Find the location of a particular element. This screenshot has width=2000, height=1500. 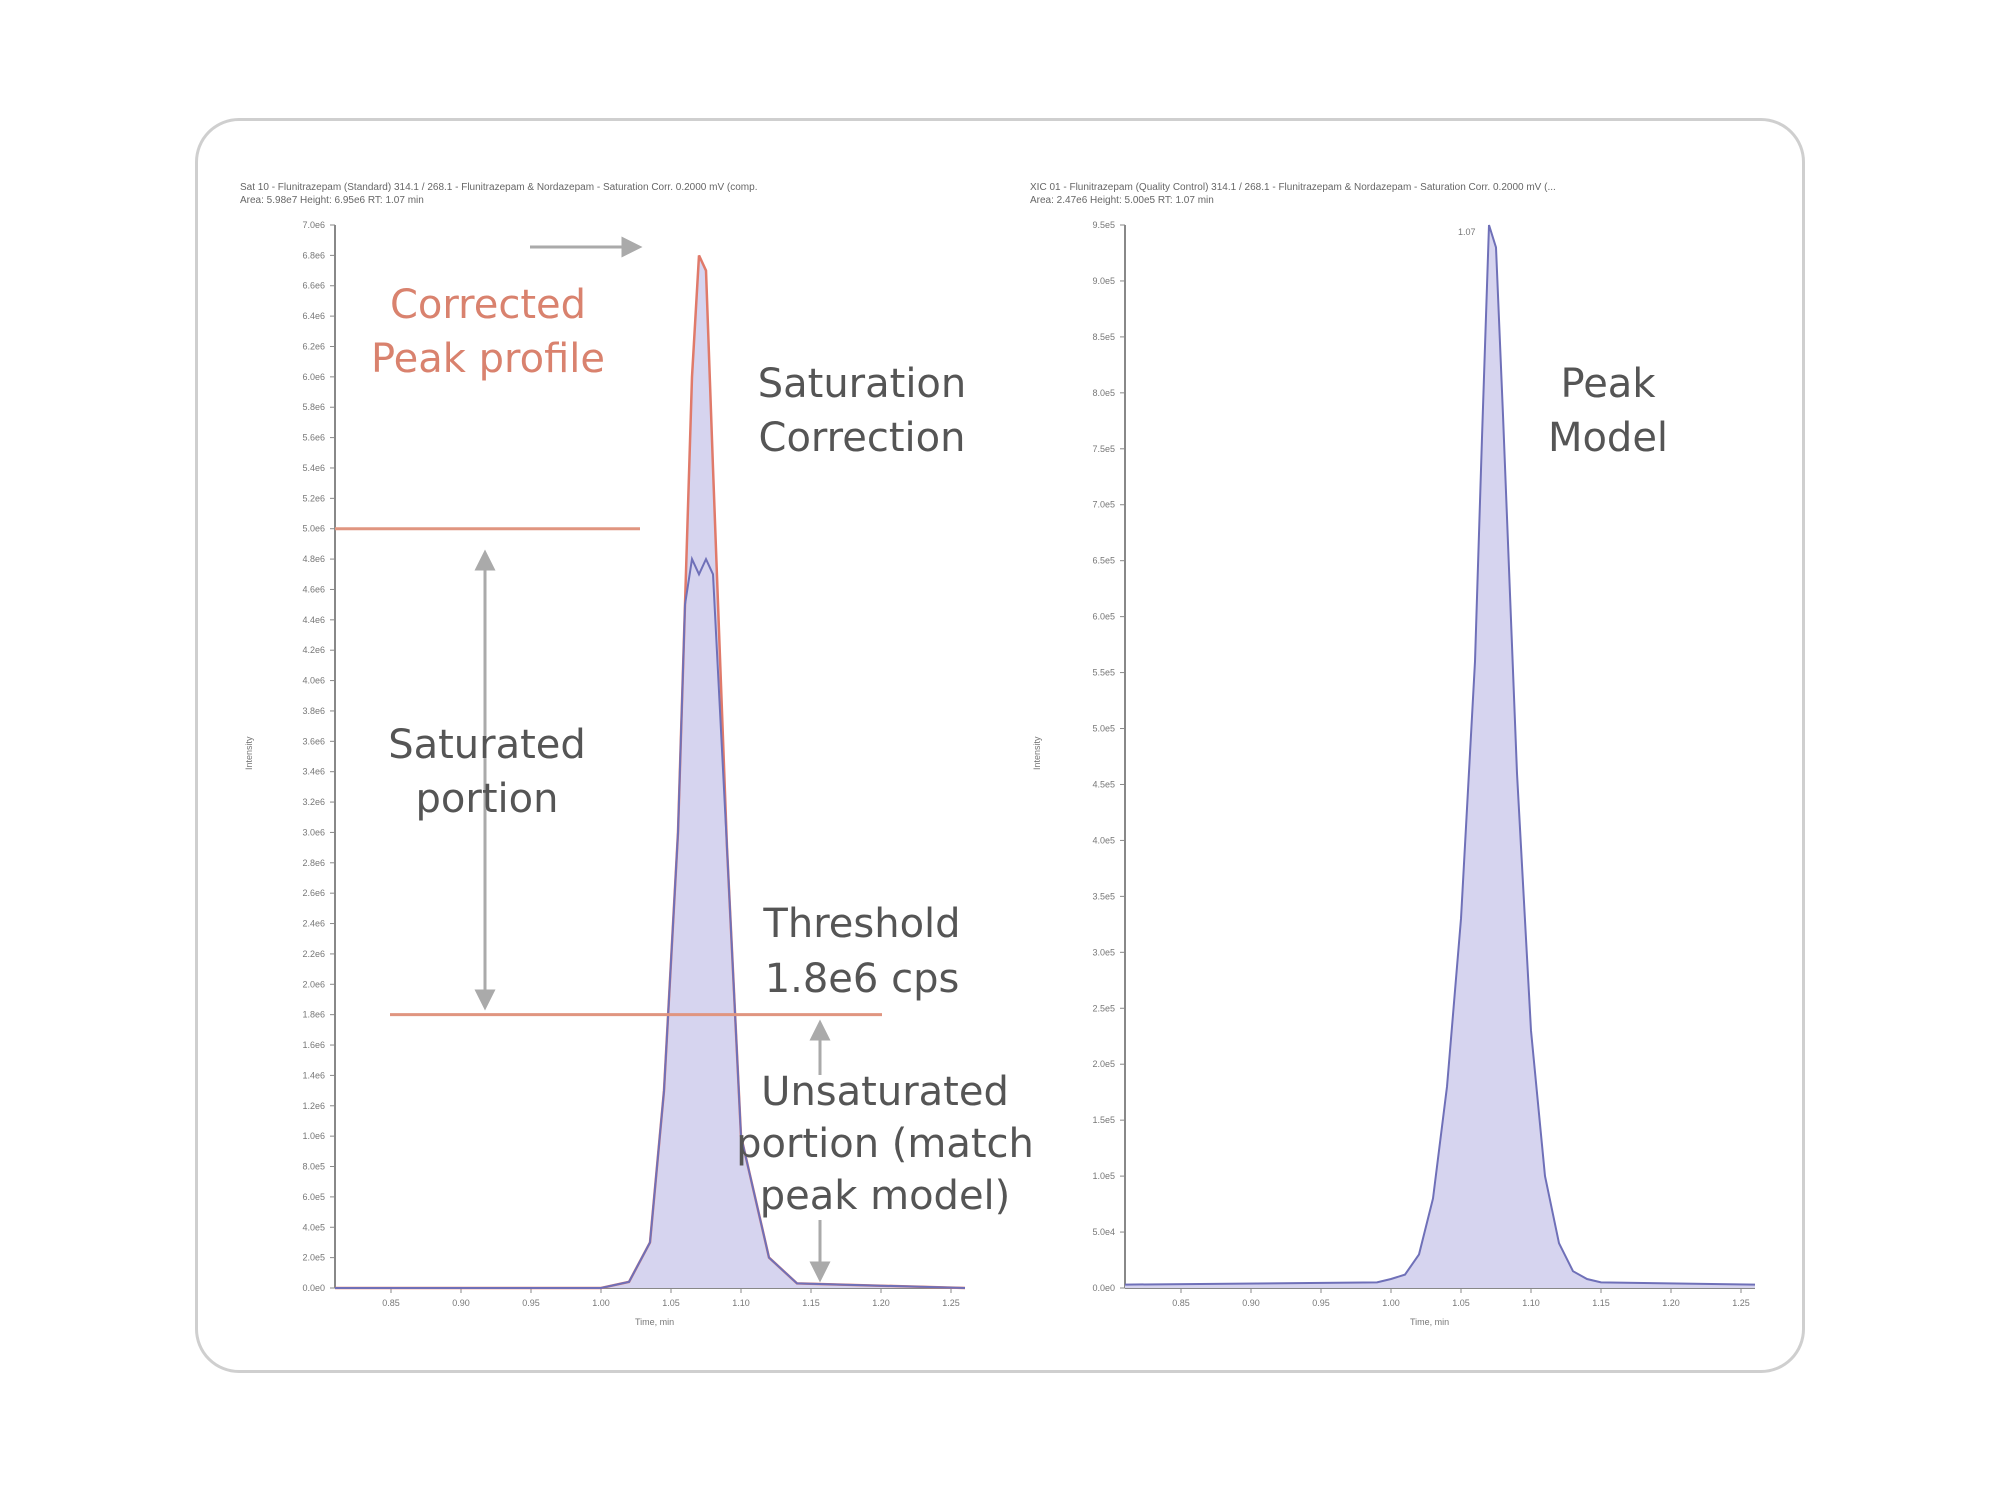

peak-model-label-line-2: Model is located at coordinates (1608, 438).